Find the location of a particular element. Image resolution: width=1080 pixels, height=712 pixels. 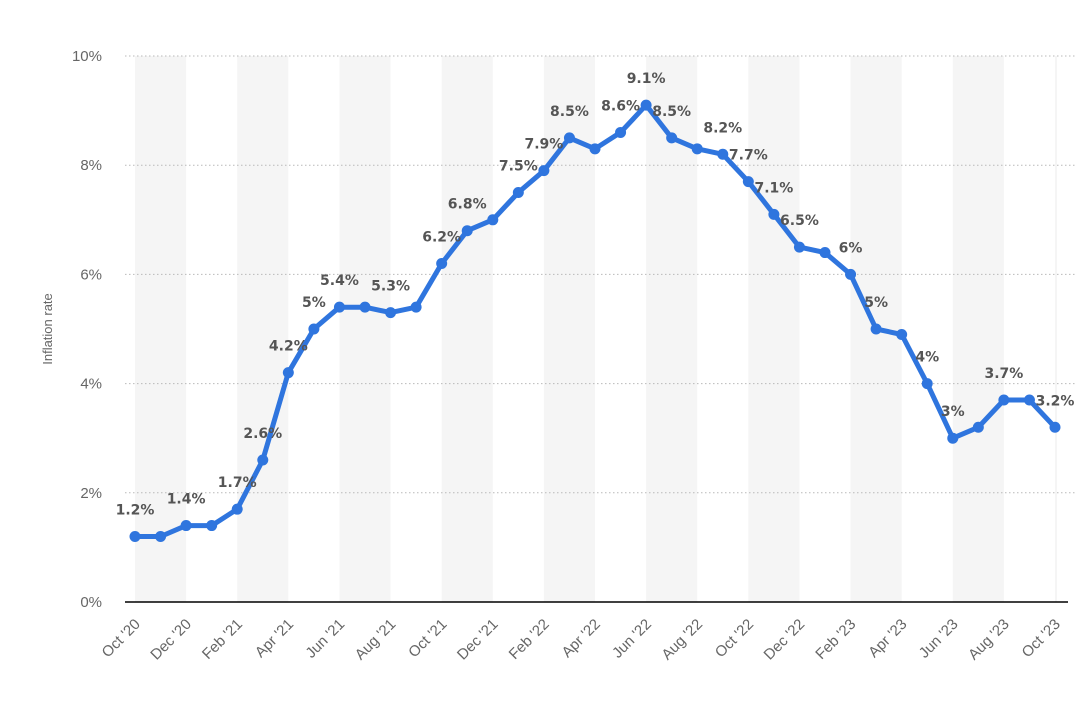

x-tick-label: Apr '22 is located at coordinates (581, 638).